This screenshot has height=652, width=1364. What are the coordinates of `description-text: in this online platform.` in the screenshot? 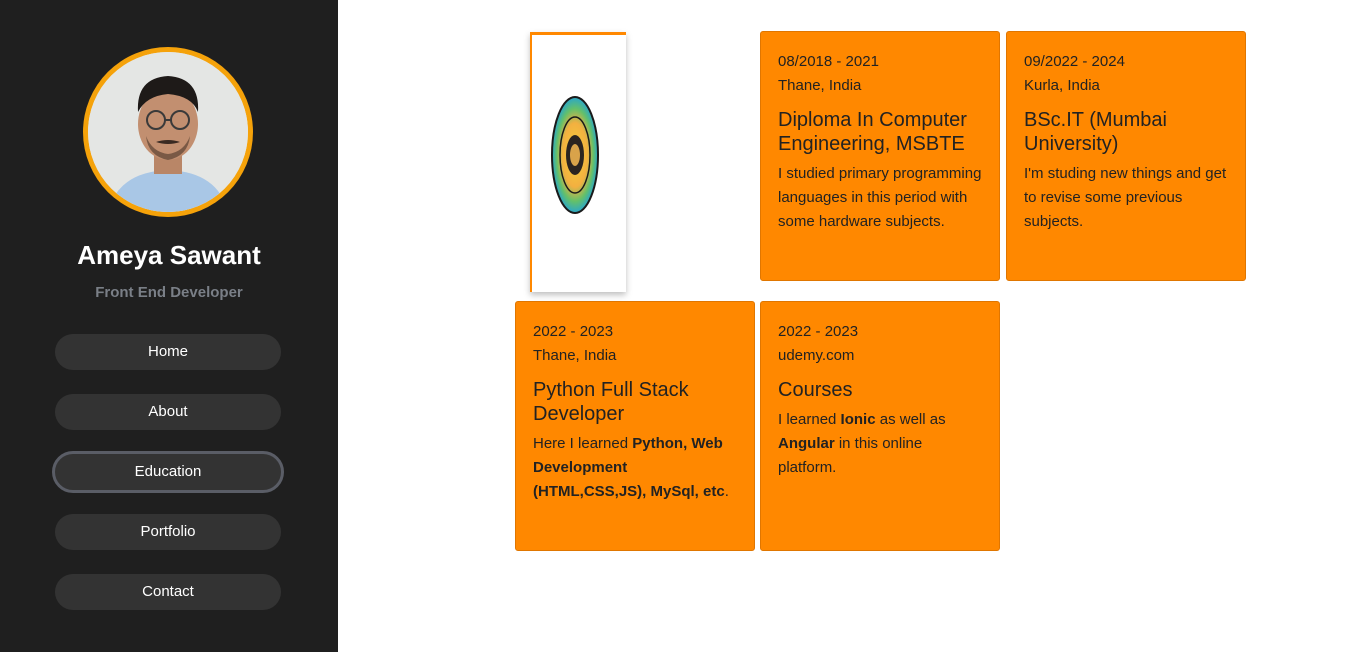 It's located at (850, 455).